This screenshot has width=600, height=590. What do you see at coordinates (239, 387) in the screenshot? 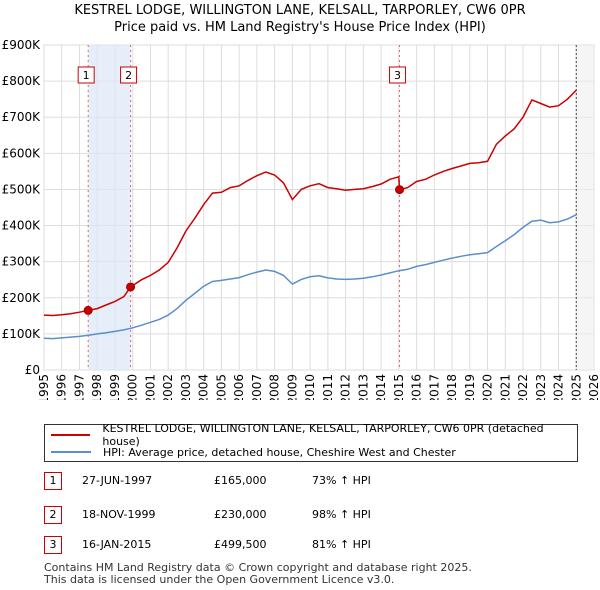
I see `x-tick-label: 2006` at bounding box center [239, 387].